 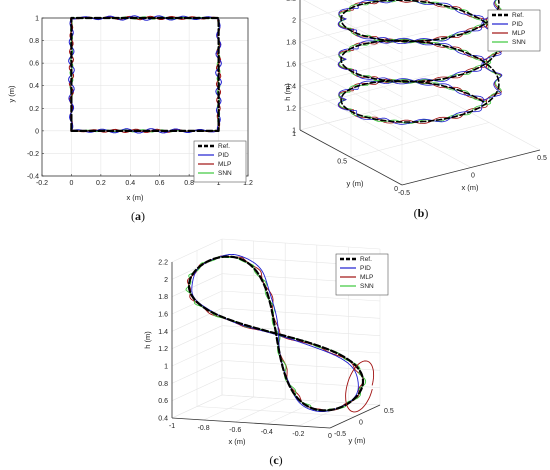 I want to click on panel-a-series-snn, so click(x=145, y=74).